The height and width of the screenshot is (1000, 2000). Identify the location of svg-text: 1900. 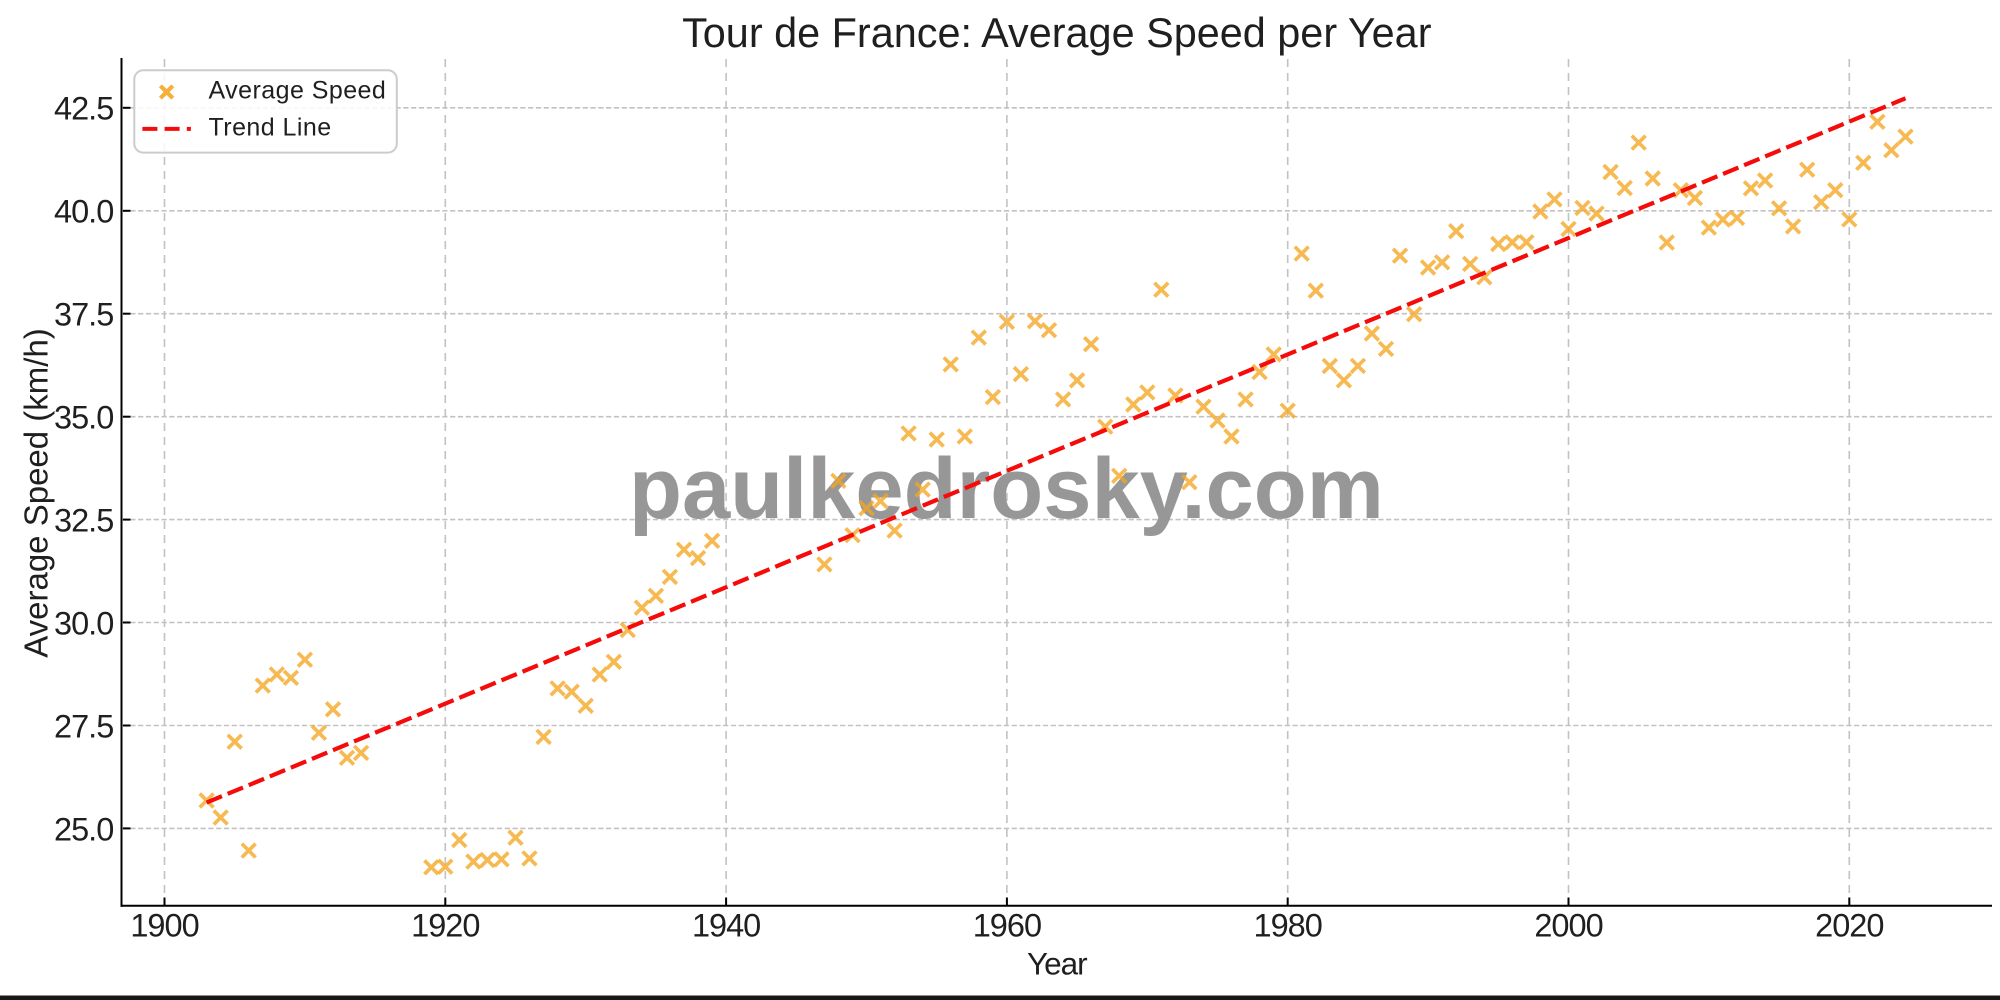
(164, 926).